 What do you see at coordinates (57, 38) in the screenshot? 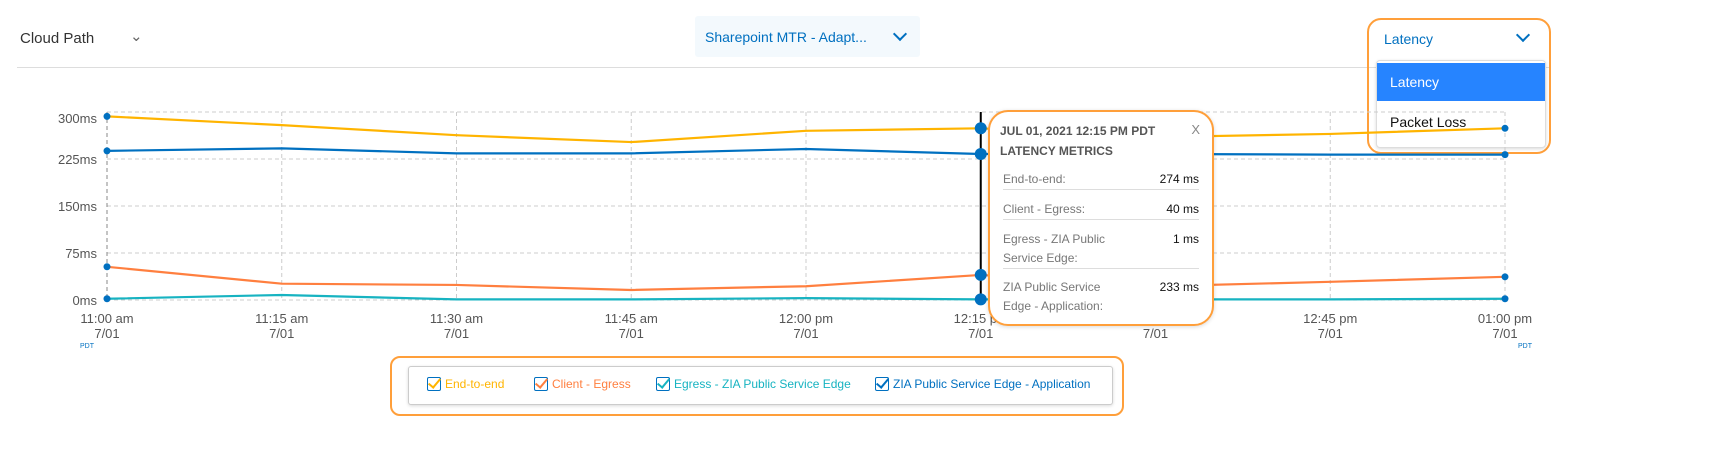
I see `cloud-path-label: Cloud Path` at bounding box center [57, 38].